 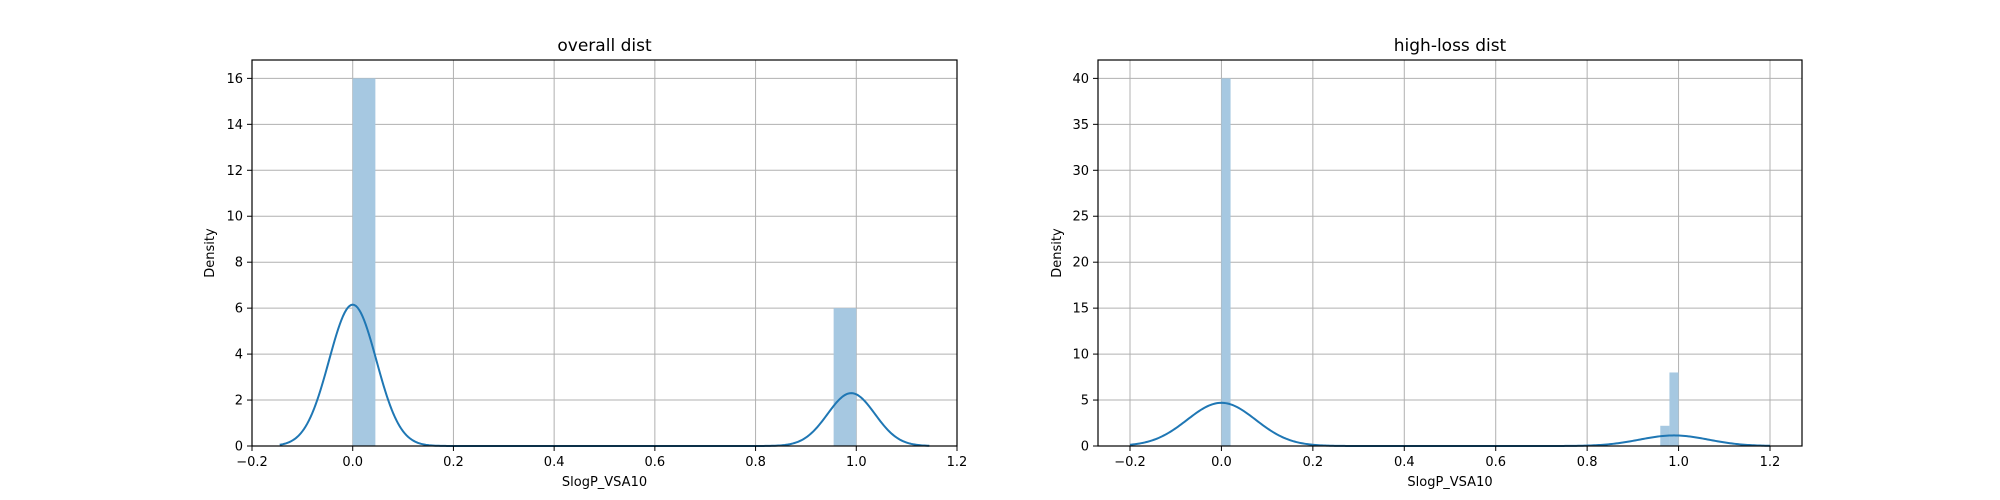 I want to click on y-ticks: 0 5 10 15 20 25 30 35 40, so click(x=1085, y=263).